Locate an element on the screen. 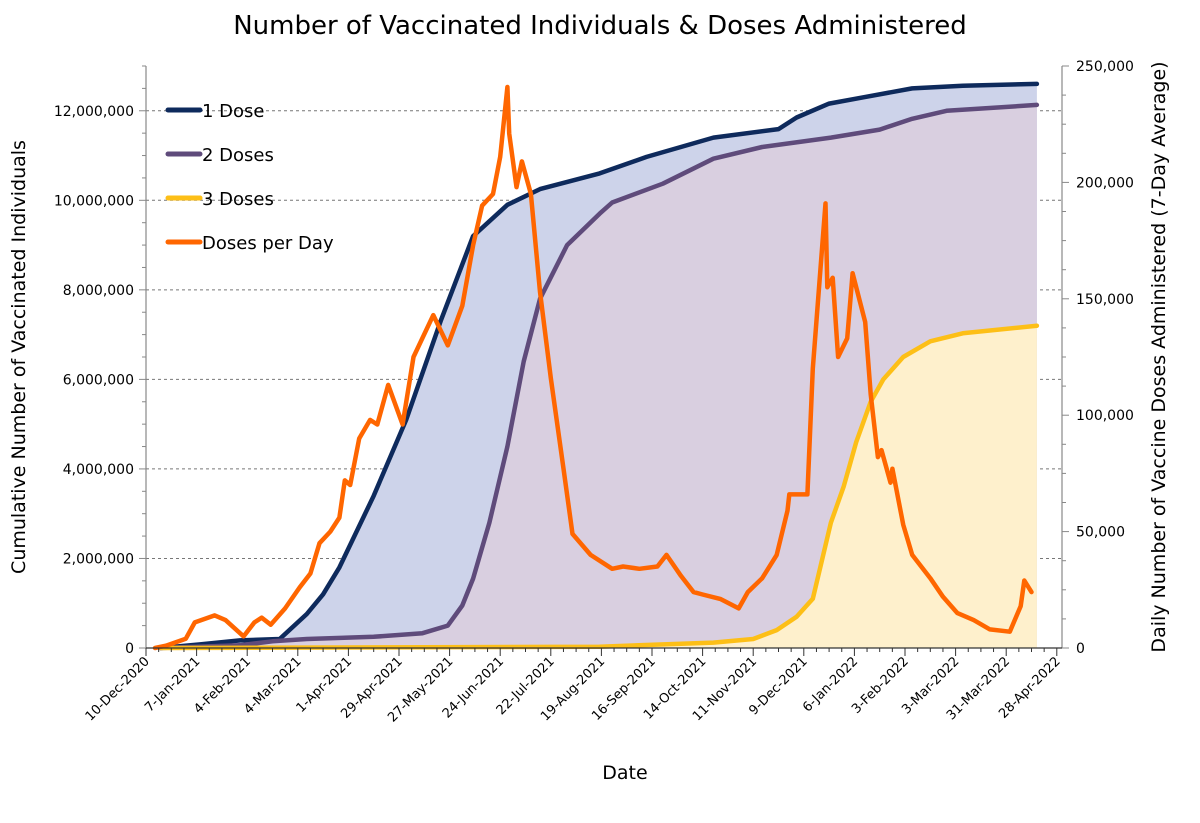  y-left-tick-label: 0 is located at coordinates (129, 649).